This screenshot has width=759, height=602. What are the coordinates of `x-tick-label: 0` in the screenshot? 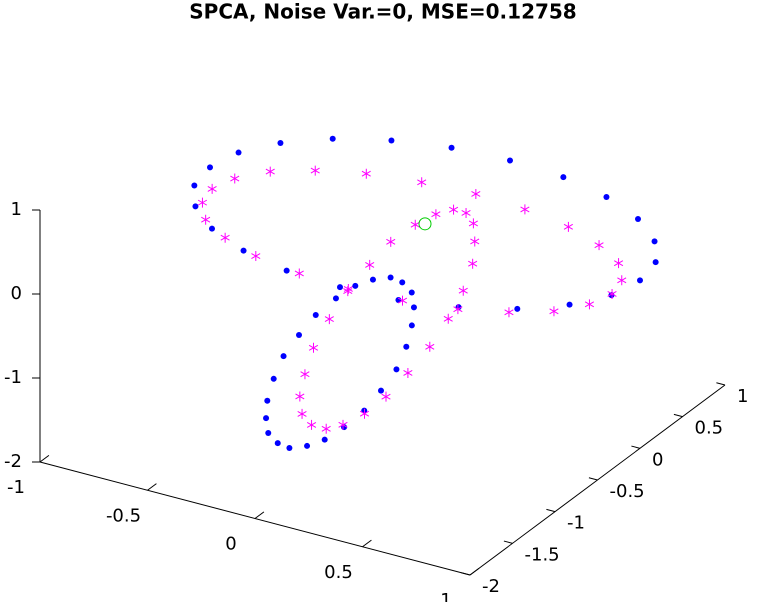 It's located at (230, 544).